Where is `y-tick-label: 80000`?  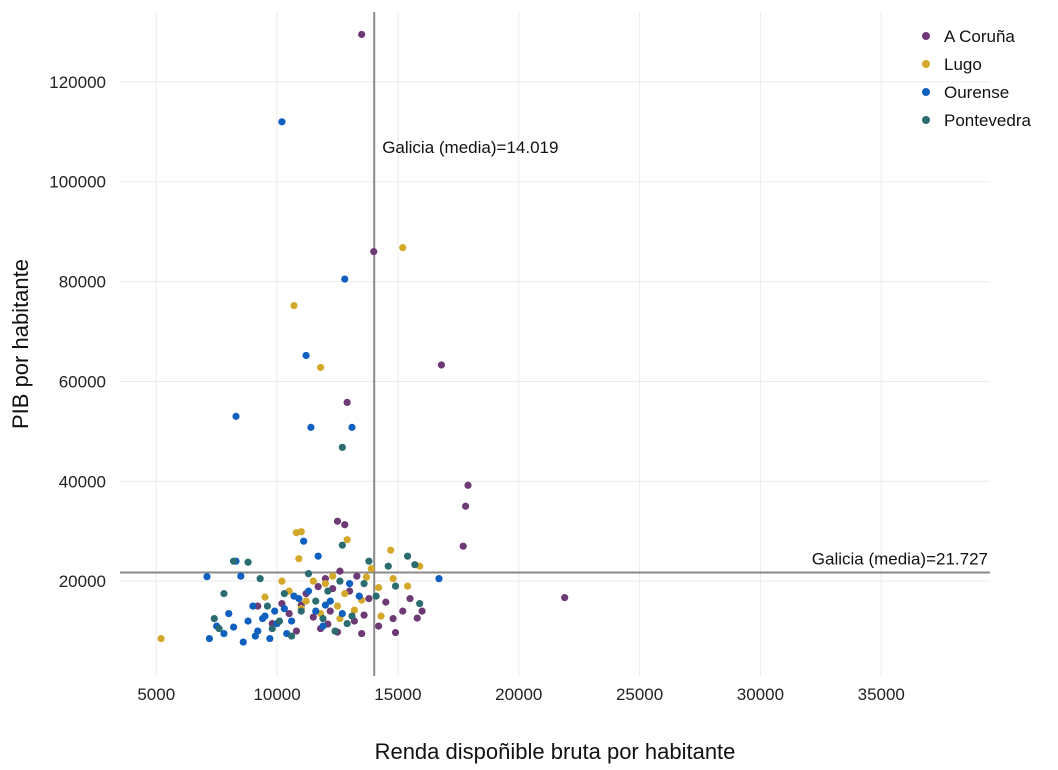
y-tick-label: 80000 is located at coordinates (82, 282).